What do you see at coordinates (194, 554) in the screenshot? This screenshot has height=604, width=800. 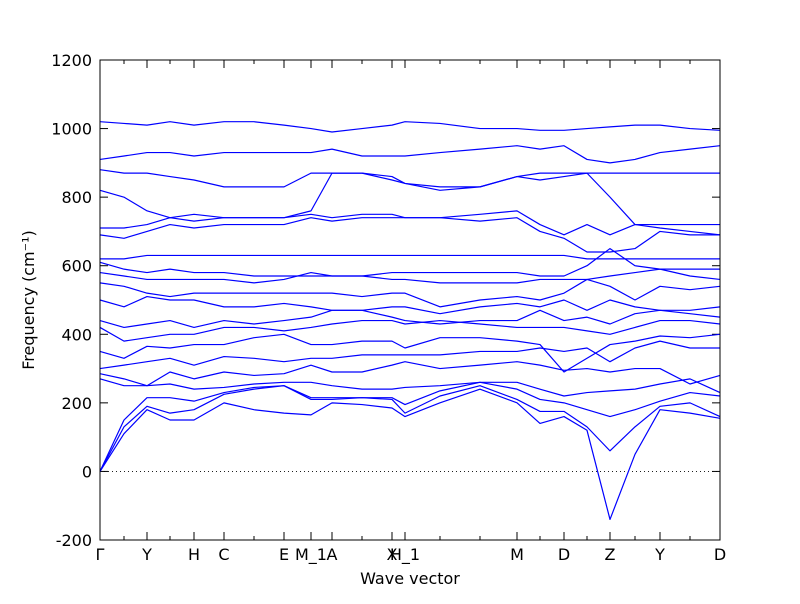 I see `x-tick-label: H` at bounding box center [194, 554].